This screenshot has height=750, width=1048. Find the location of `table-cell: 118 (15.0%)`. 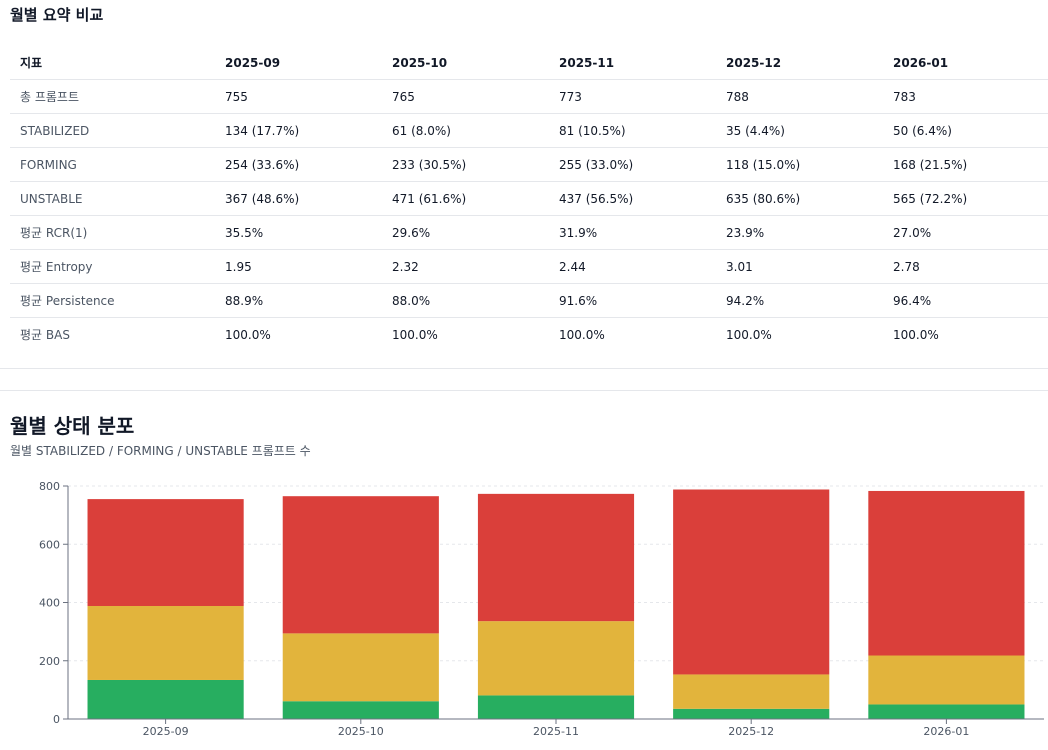

table-cell: 118 (15.0%) is located at coordinates (799, 164).